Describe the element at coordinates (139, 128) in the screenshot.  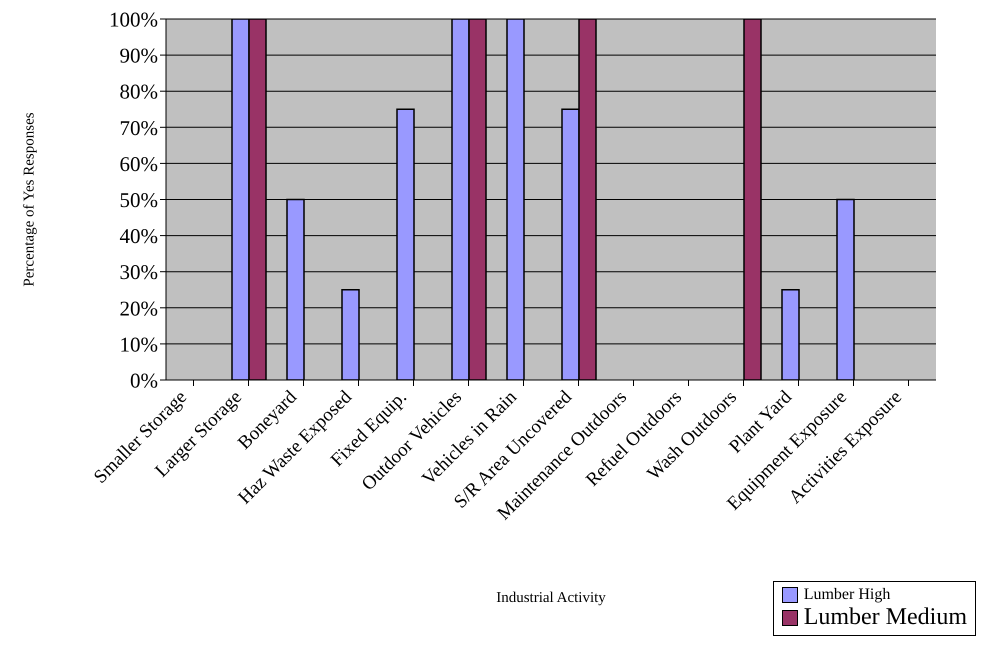
I see `y-tick-label: 70%` at that location.